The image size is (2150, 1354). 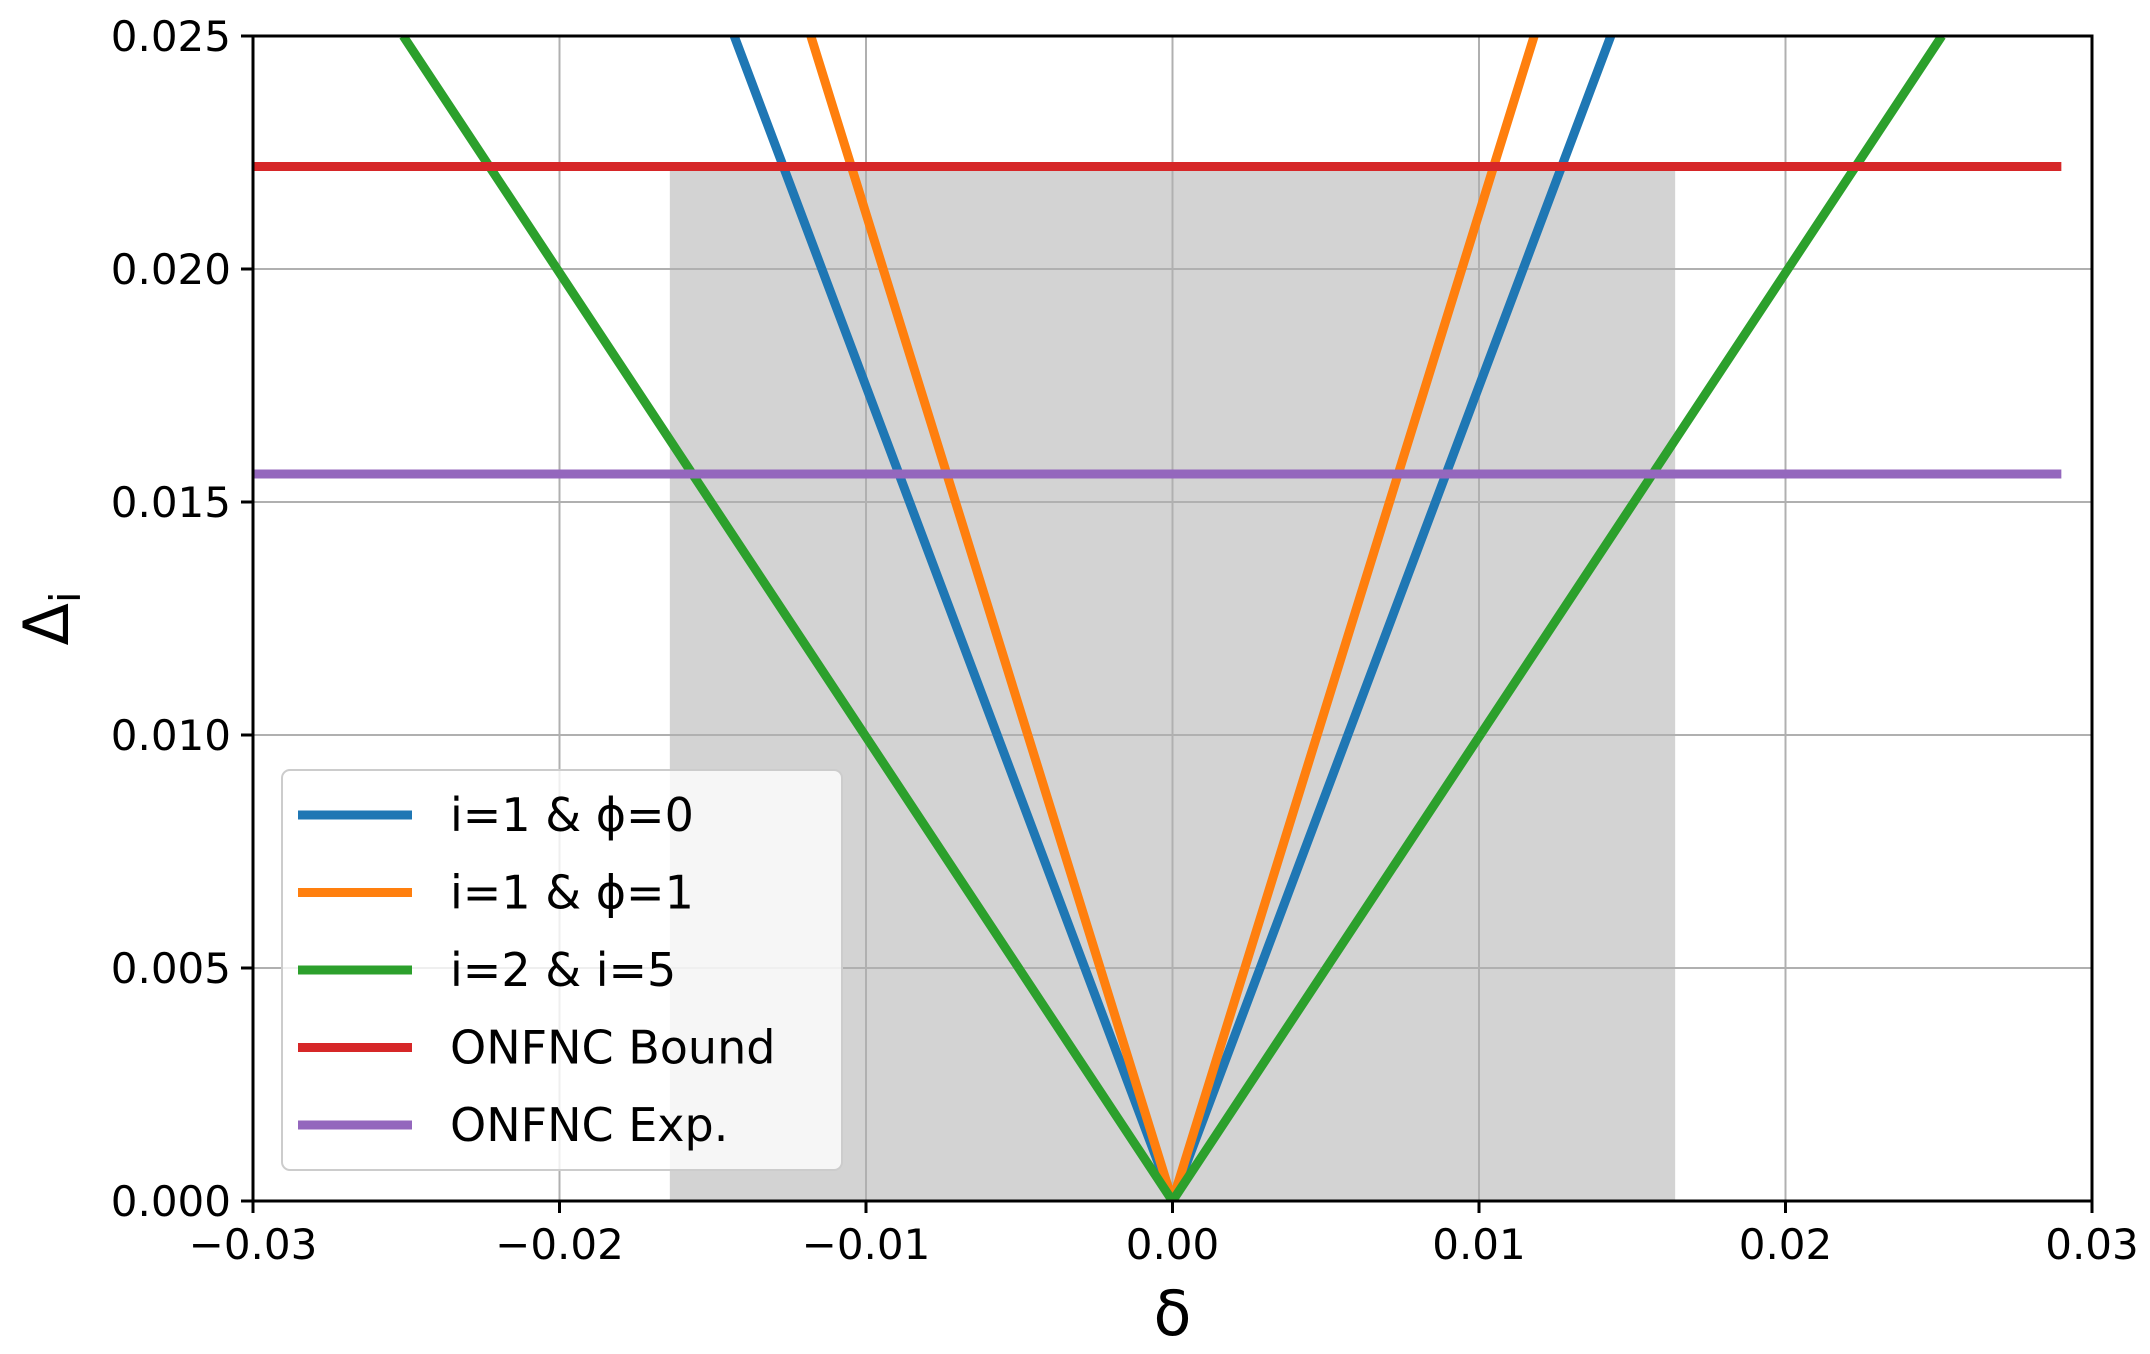 What do you see at coordinates (1173, 1244) in the screenshot?
I see `x-tick-label: 0.00` at bounding box center [1173, 1244].